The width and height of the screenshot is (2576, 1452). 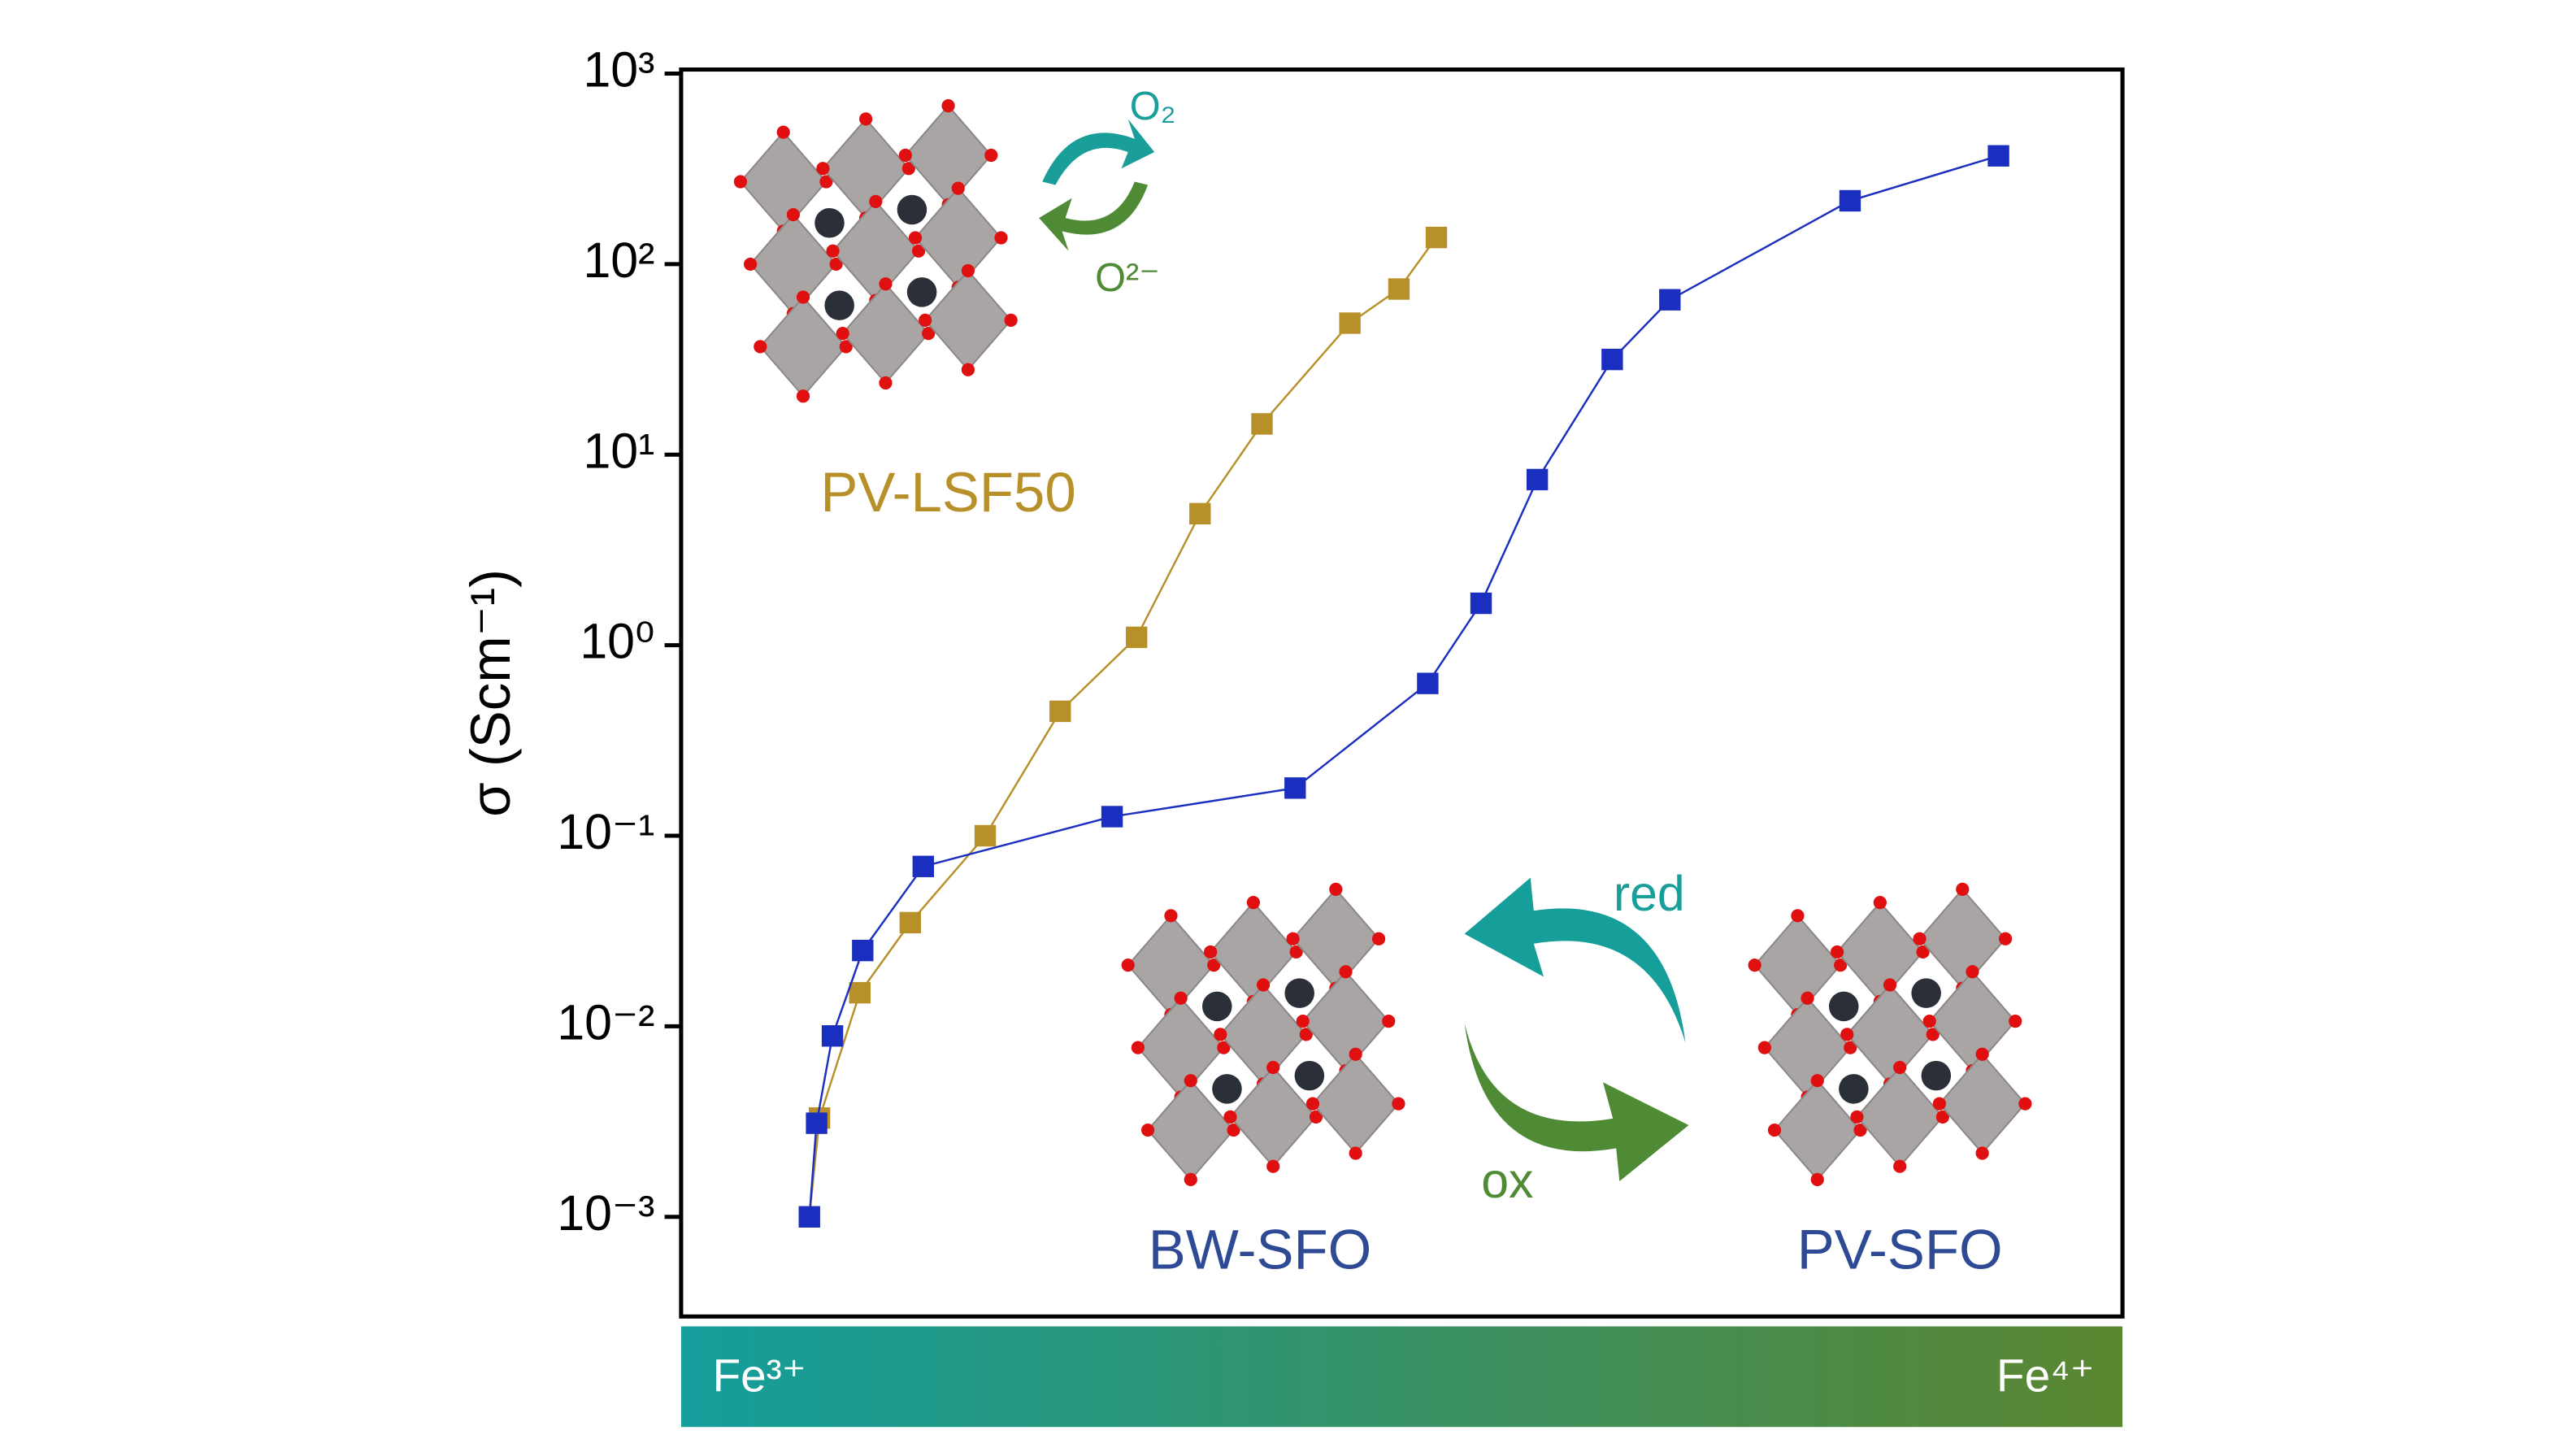 I want to click on arrow-o2, so click(x=1098, y=152).